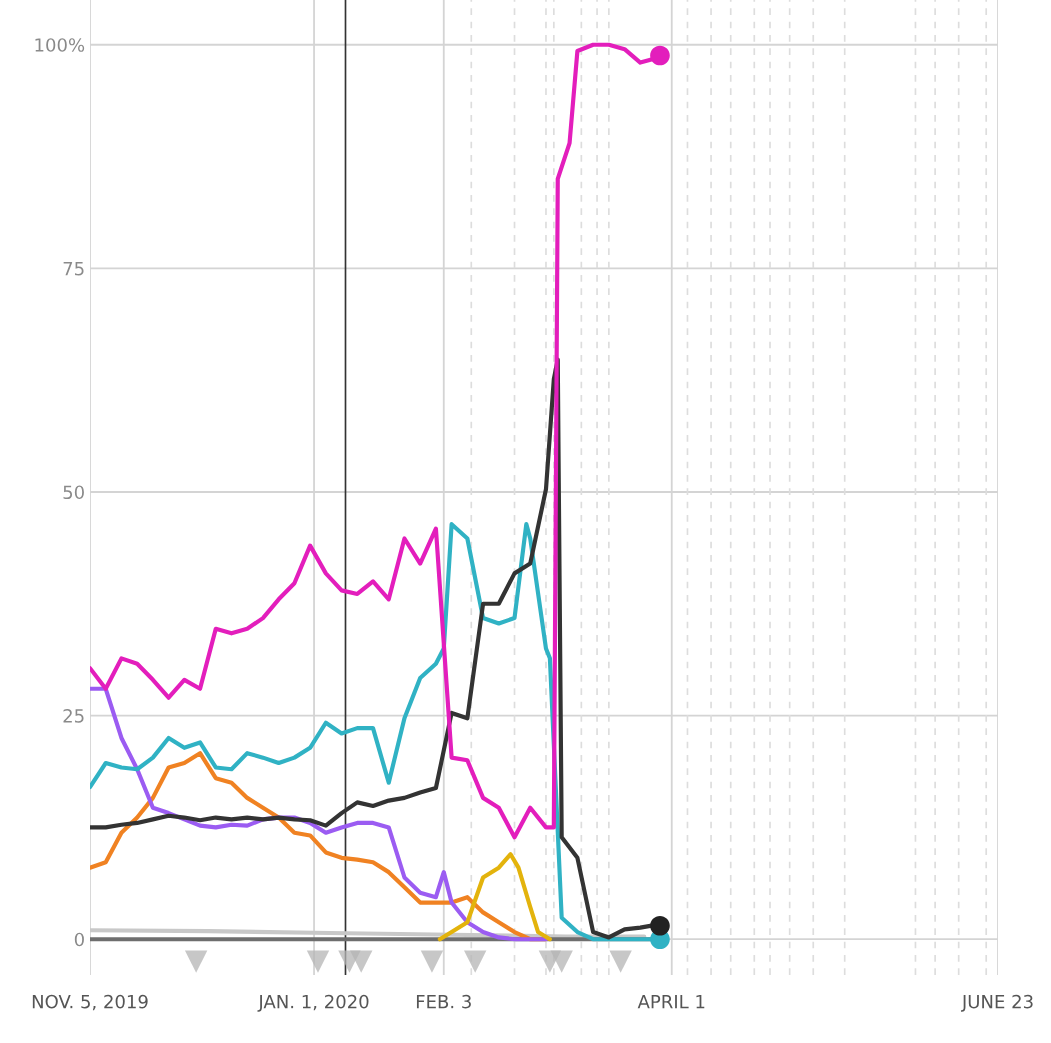  Describe the element at coordinates (73, 269) in the screenshot. I see `y-tick-label: 75` at that location.